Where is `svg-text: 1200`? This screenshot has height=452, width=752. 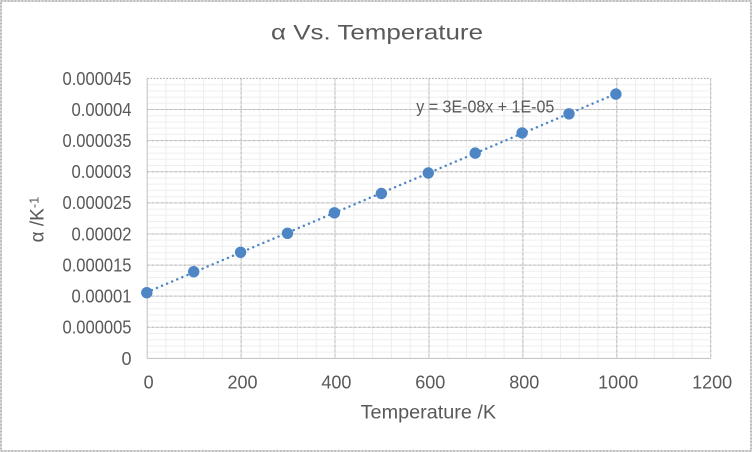
svg-text: 1200 is located at coordinates (712, 383).